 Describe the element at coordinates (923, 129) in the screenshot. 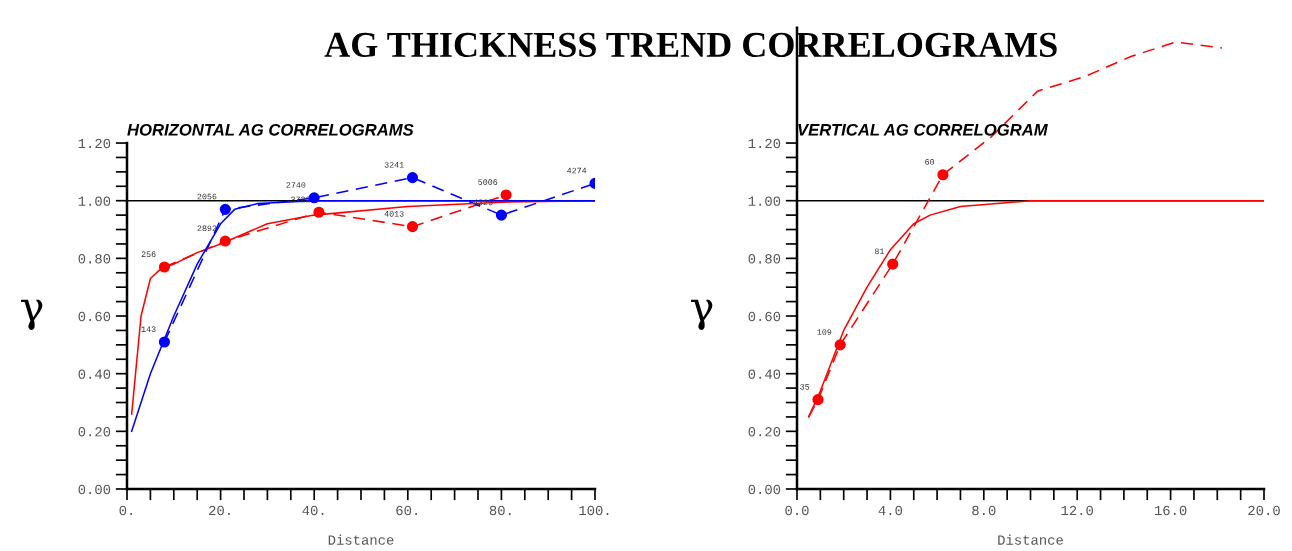

I see `text: VERTICAL AG CORRELOGRAM` at that location.